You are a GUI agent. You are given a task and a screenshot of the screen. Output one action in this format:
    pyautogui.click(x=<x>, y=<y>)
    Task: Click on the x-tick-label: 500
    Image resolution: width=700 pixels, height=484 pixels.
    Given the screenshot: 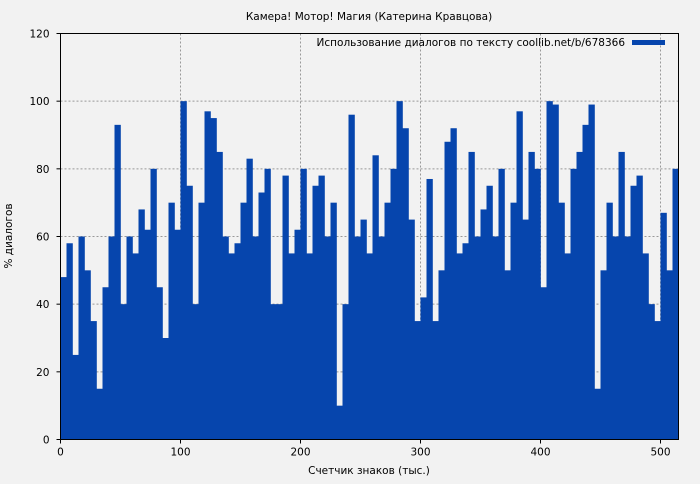 What is the action you would take?
    pyautogui.click(x=660, y=453)
    